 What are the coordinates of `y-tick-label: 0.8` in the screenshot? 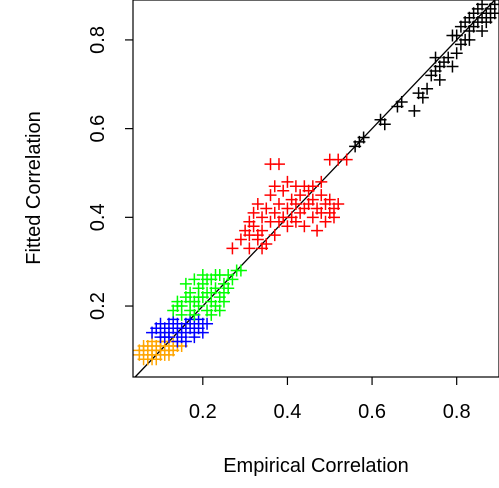 It's located at (98, 40).